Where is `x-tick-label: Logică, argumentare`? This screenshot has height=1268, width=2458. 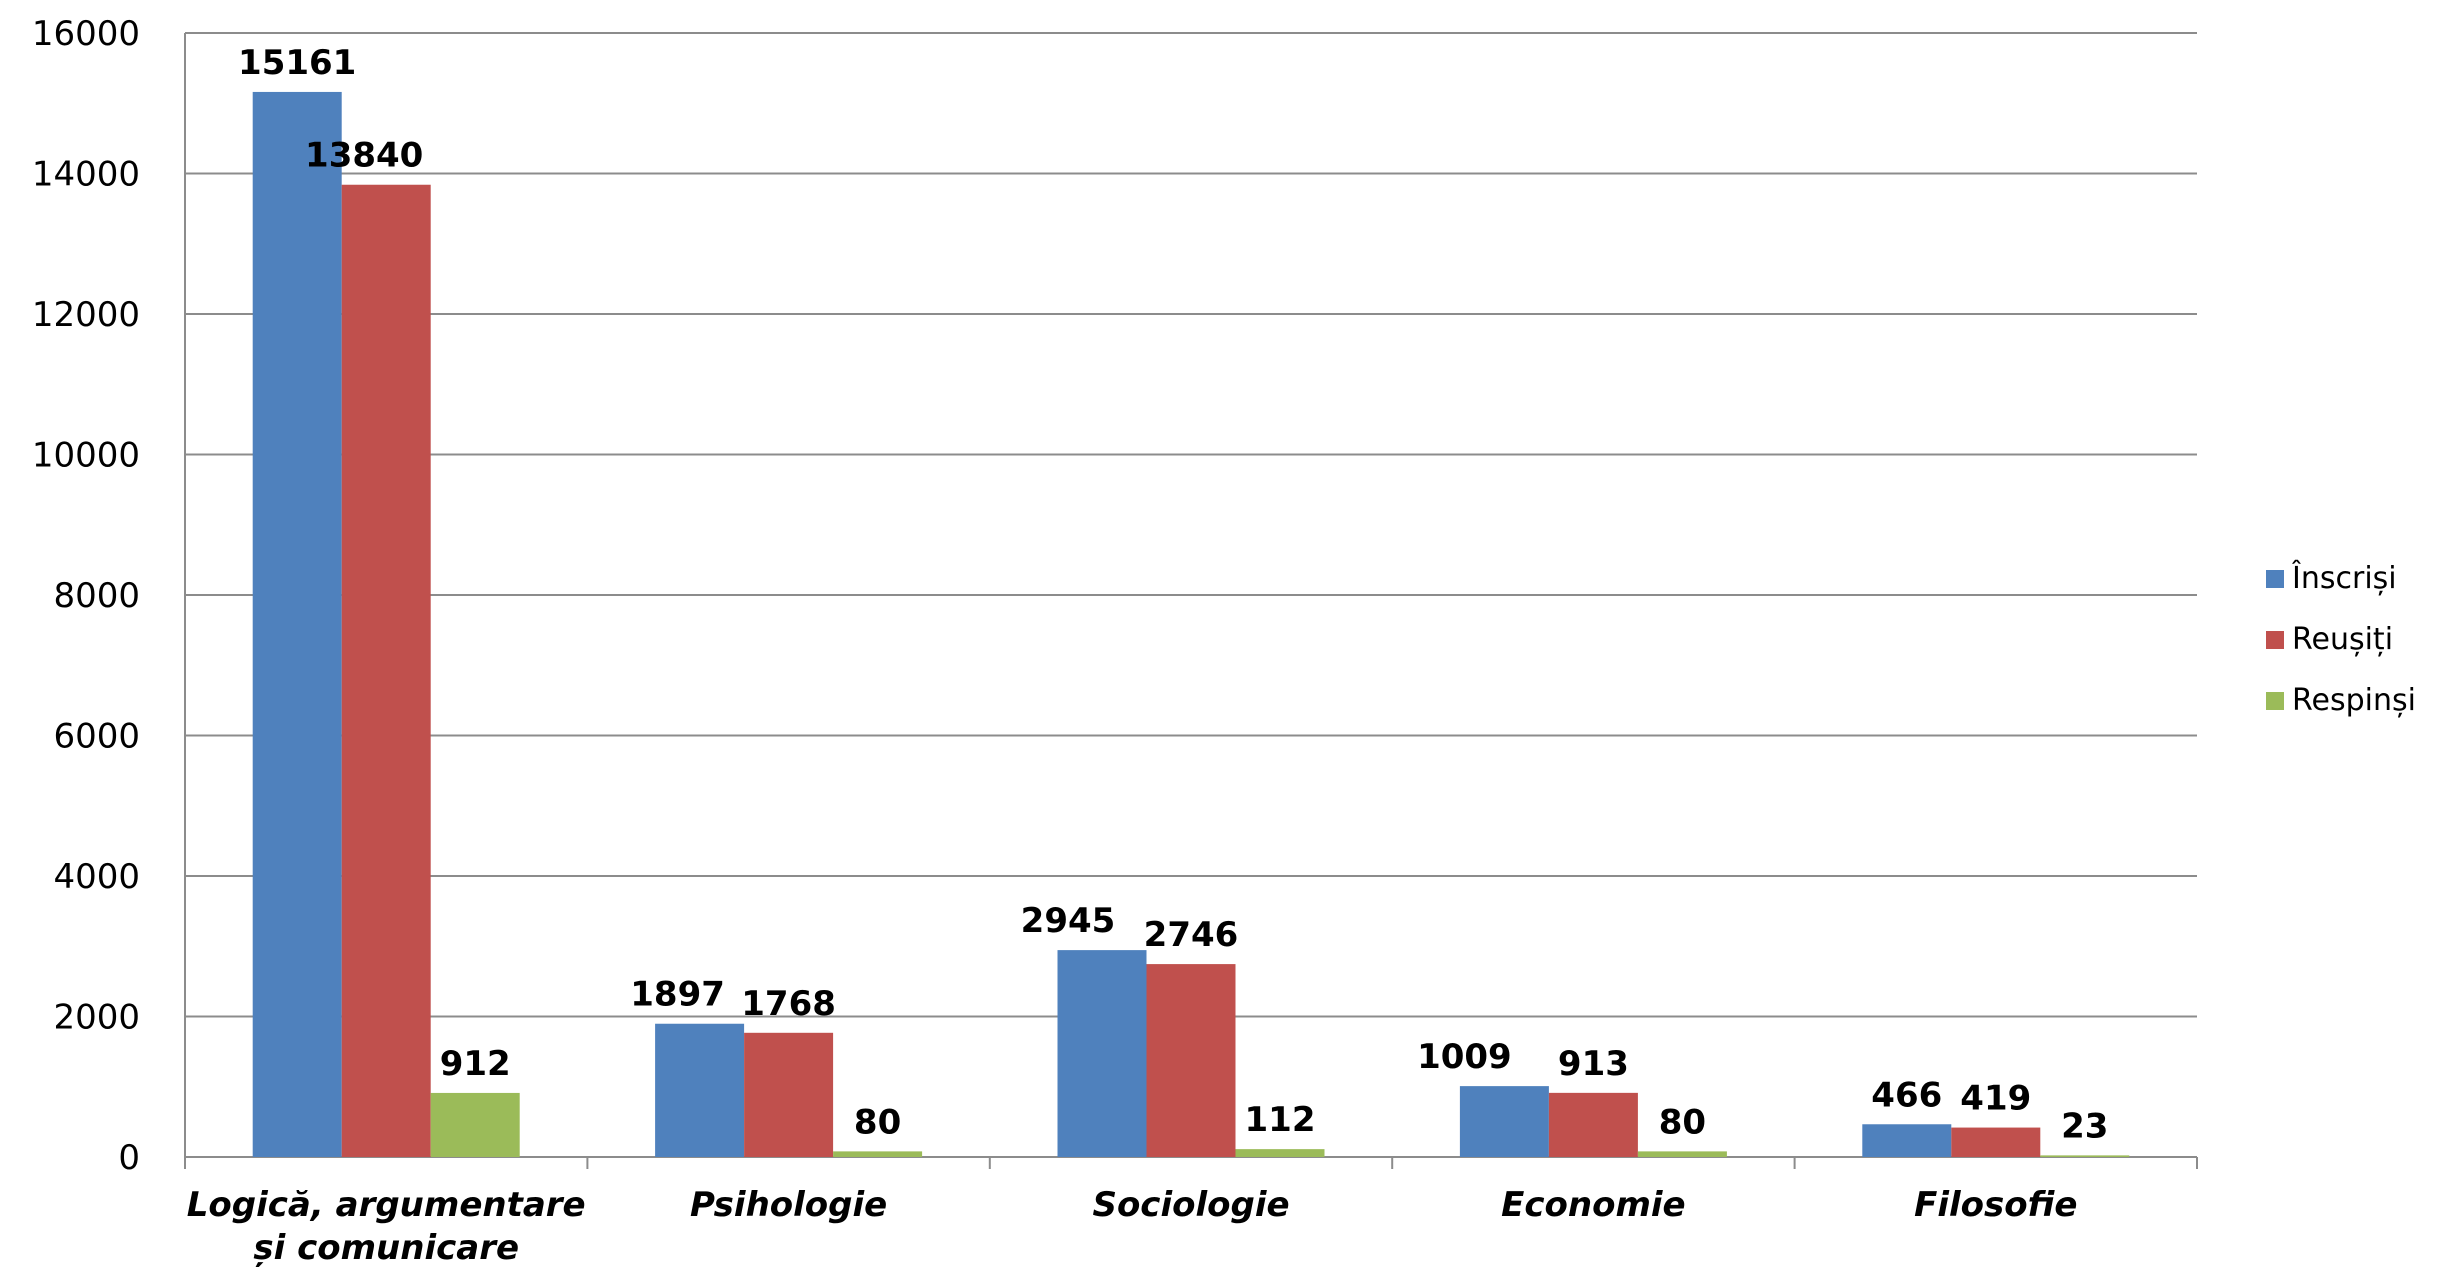
x-tick-label: Logică, argumentare is located at coordinates (386, 1205).